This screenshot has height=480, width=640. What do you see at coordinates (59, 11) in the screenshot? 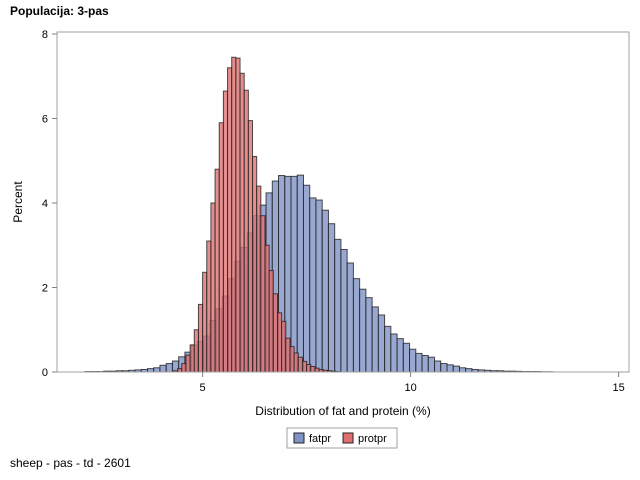
I see `chart-title: Populacija: 3-pas` at bounding box center [59, 11].